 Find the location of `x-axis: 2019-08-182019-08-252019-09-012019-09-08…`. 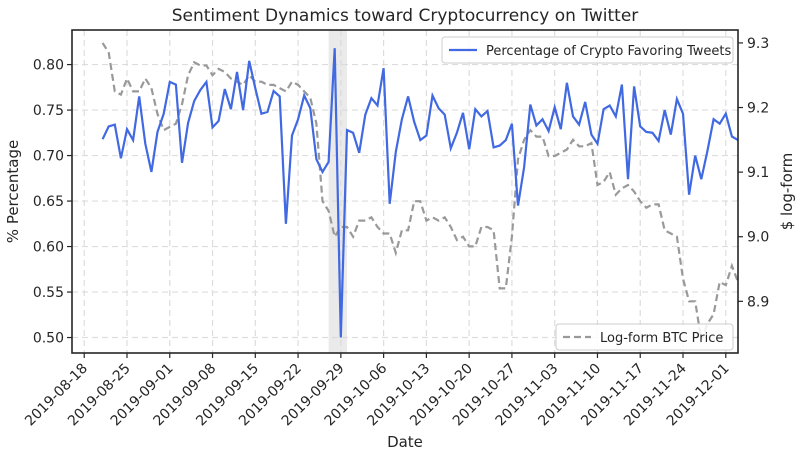

x-axis: 2019-08-182019-08-252019-09-012019-09-08… is located at coordinates (377, 391).